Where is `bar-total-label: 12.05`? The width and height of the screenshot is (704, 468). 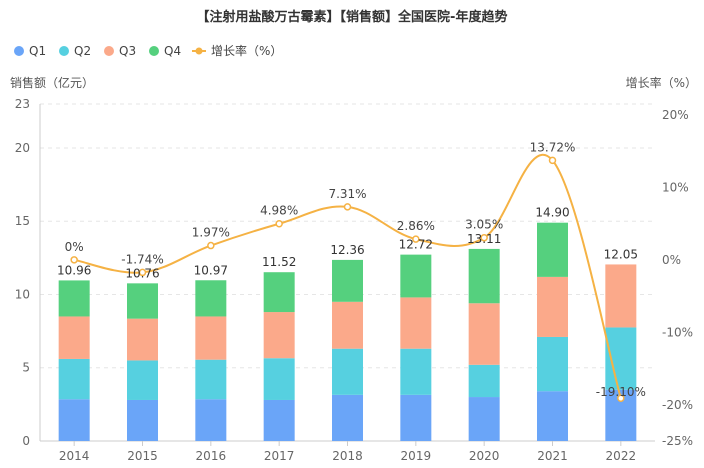 bar-total-label: 12.05 is located at coordinates (621, 254).